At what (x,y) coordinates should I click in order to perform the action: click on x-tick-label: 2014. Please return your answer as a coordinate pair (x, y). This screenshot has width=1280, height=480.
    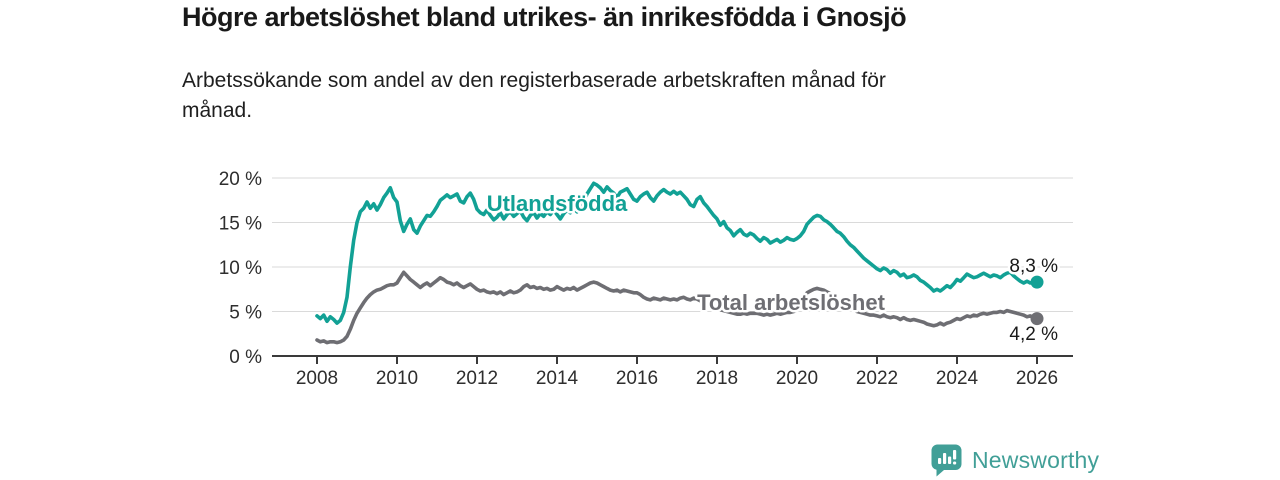
    Looking at the image, I should click on (557, 378).